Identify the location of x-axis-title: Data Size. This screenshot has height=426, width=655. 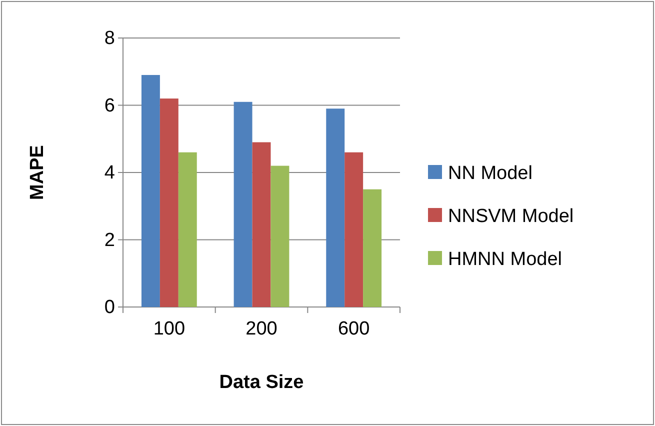
(261, 382).